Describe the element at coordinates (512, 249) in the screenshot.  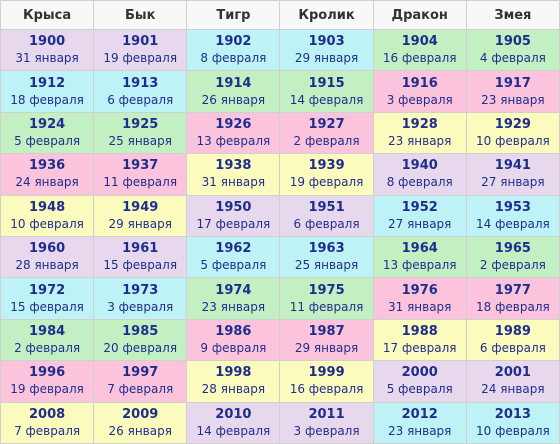
I see `cell-year: 1965` at that location.